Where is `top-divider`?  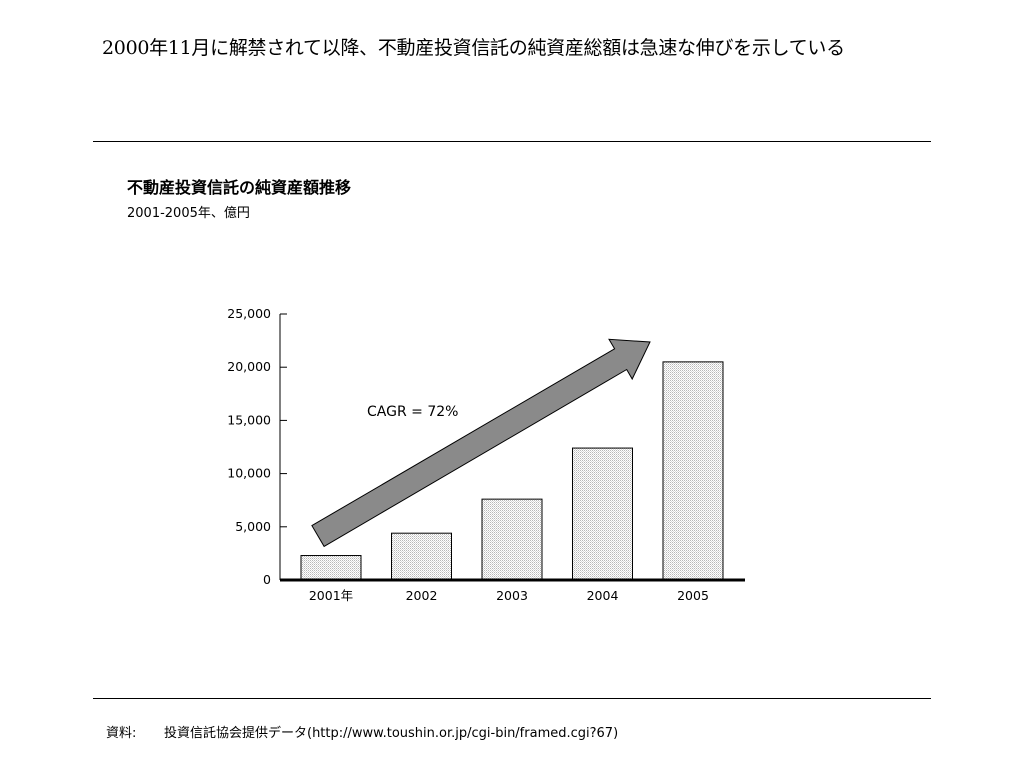 top-divider is located at coordinates (512, 141).